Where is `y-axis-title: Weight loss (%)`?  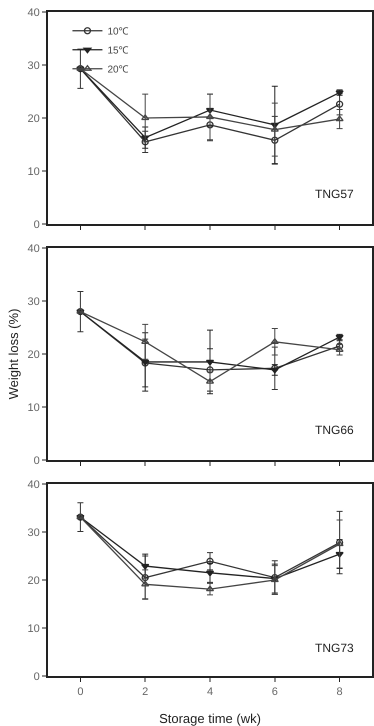
y-axis-title: Weight loss (%) is located at coordinates (13, 354).